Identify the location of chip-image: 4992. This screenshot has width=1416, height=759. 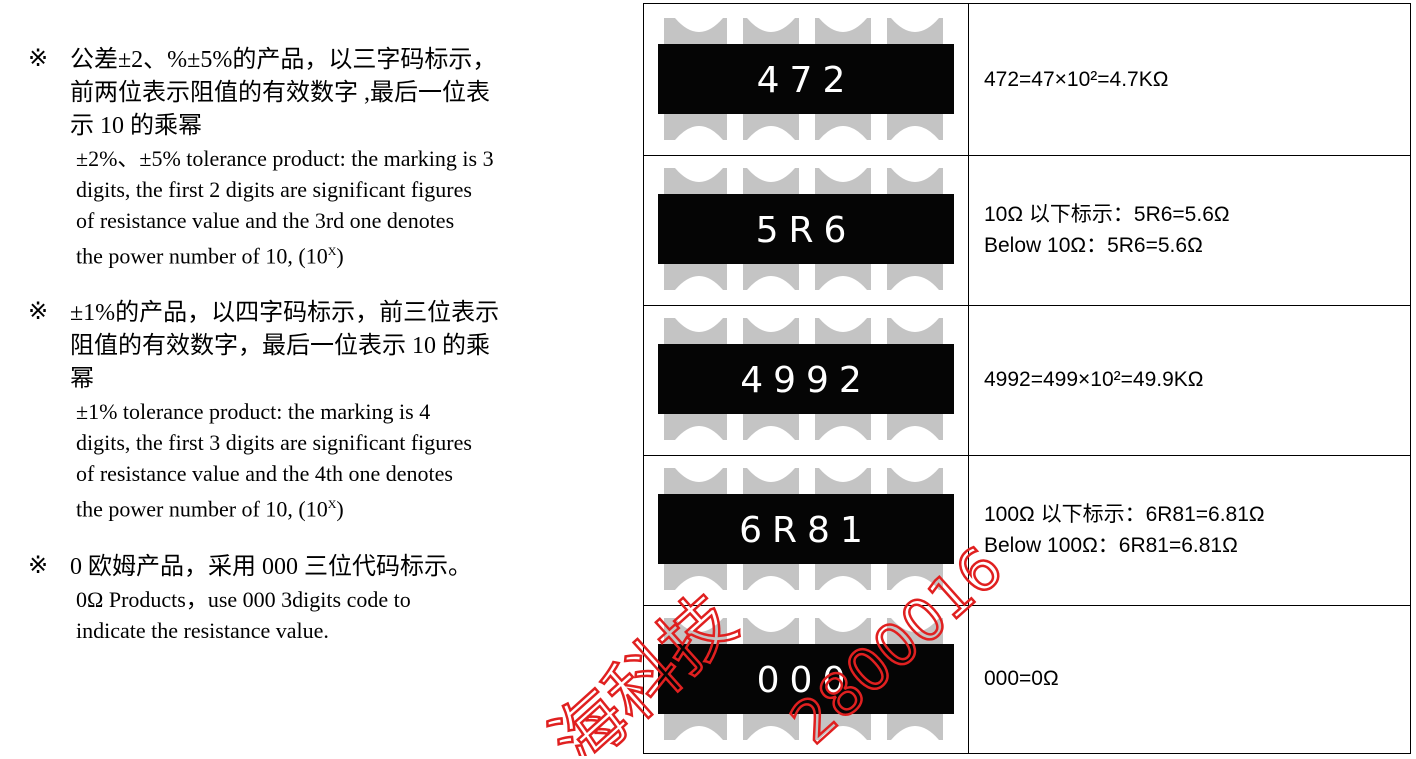
(808, 379).